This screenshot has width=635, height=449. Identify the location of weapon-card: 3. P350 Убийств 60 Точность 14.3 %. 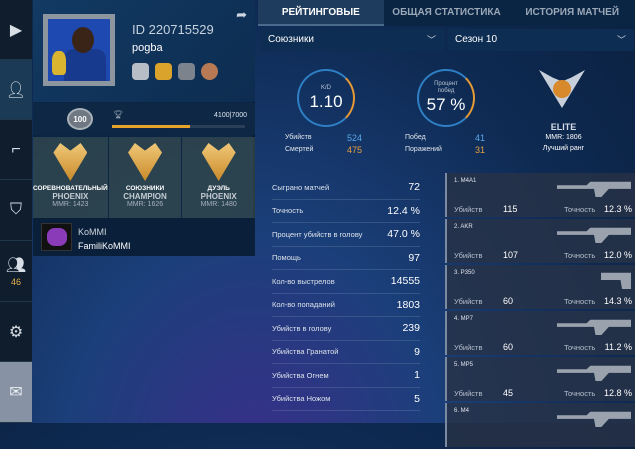
(540, 287).